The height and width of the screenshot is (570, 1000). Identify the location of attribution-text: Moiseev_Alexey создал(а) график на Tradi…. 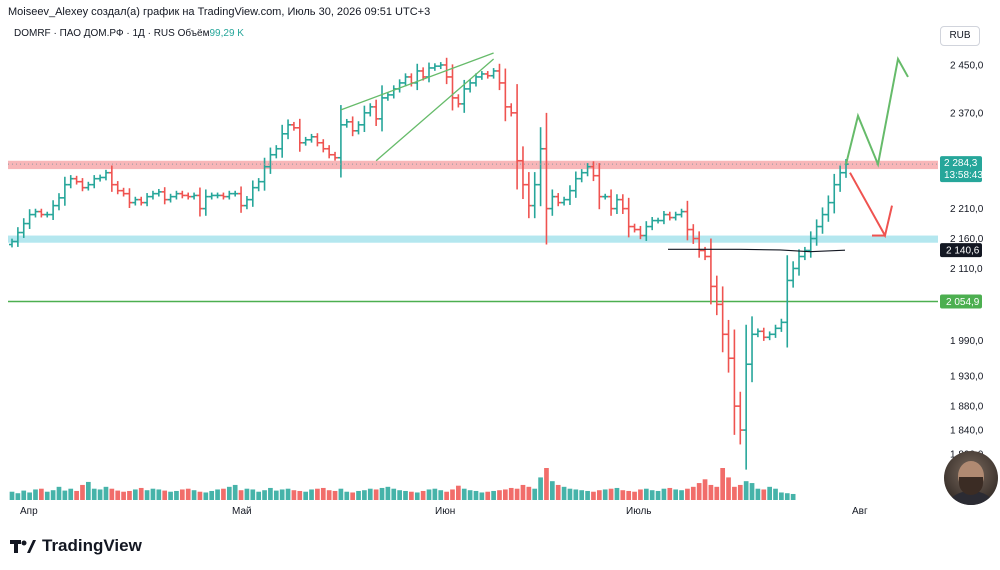
(219, 12).